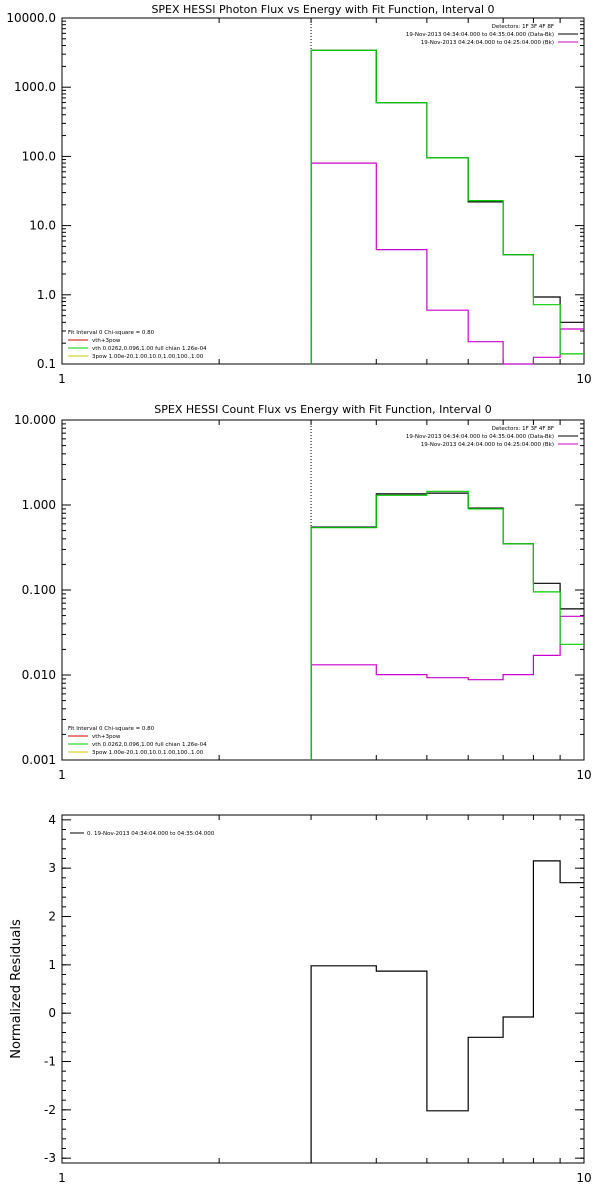 This screenshot has width=600, height=1200. What do you see at coordinates (42, 226) in the screenshot?
I see `y-tick-label: 10.0` at bounding box center [42, 226].